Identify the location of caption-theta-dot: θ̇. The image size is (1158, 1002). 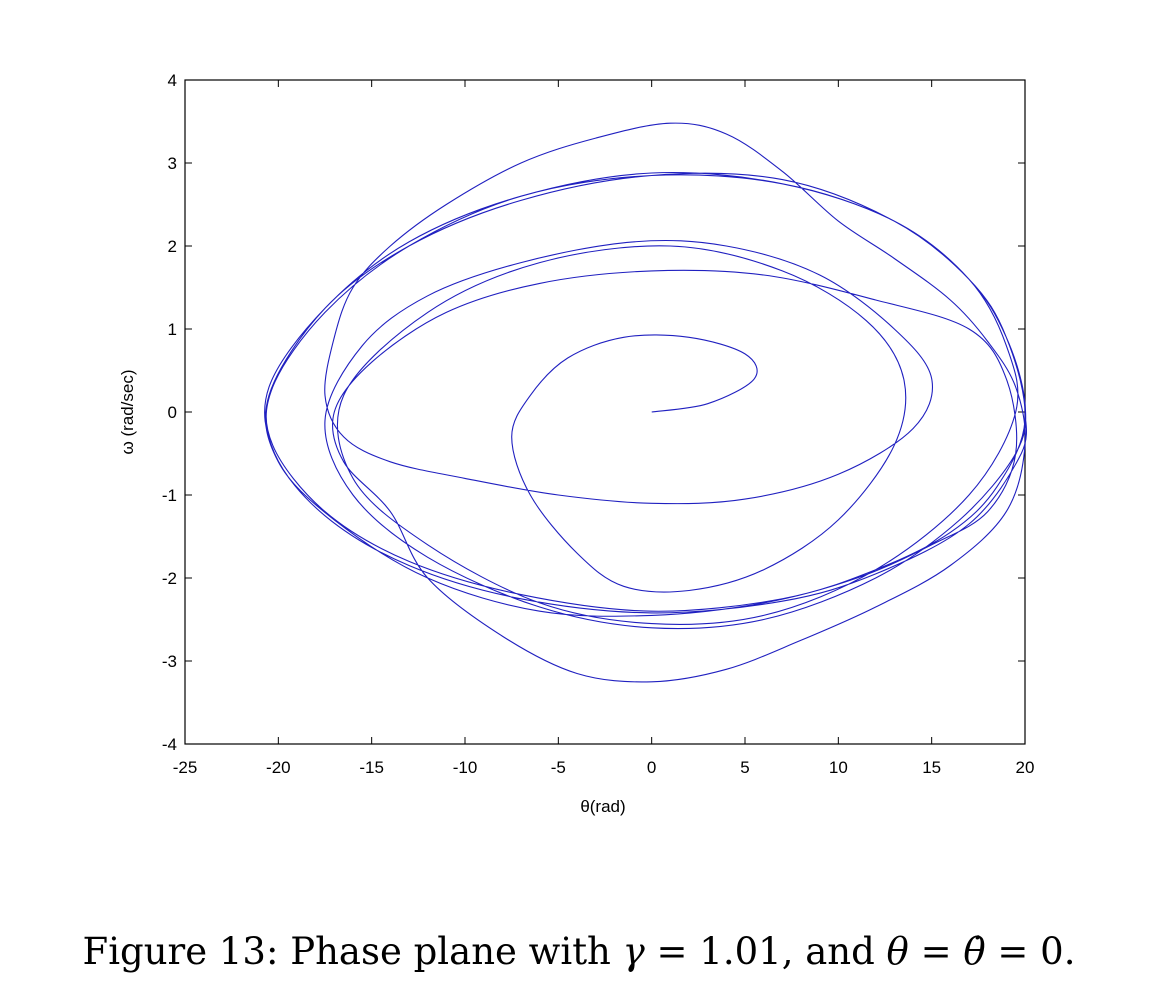
(974, 951).